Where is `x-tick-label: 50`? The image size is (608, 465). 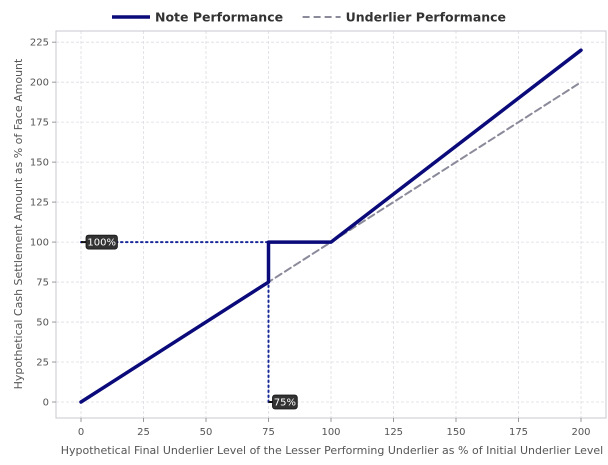 x-tick-label: 50 is located at coordinates (206, 432).